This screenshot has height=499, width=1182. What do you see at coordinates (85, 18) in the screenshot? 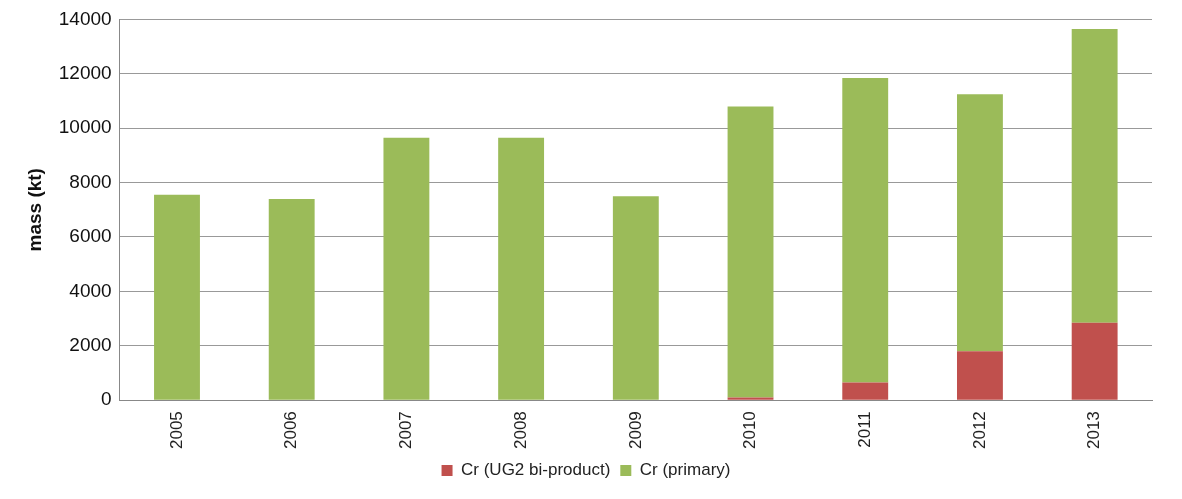
I see `y-tick-label: 14000` at bounding box center [85, 18].